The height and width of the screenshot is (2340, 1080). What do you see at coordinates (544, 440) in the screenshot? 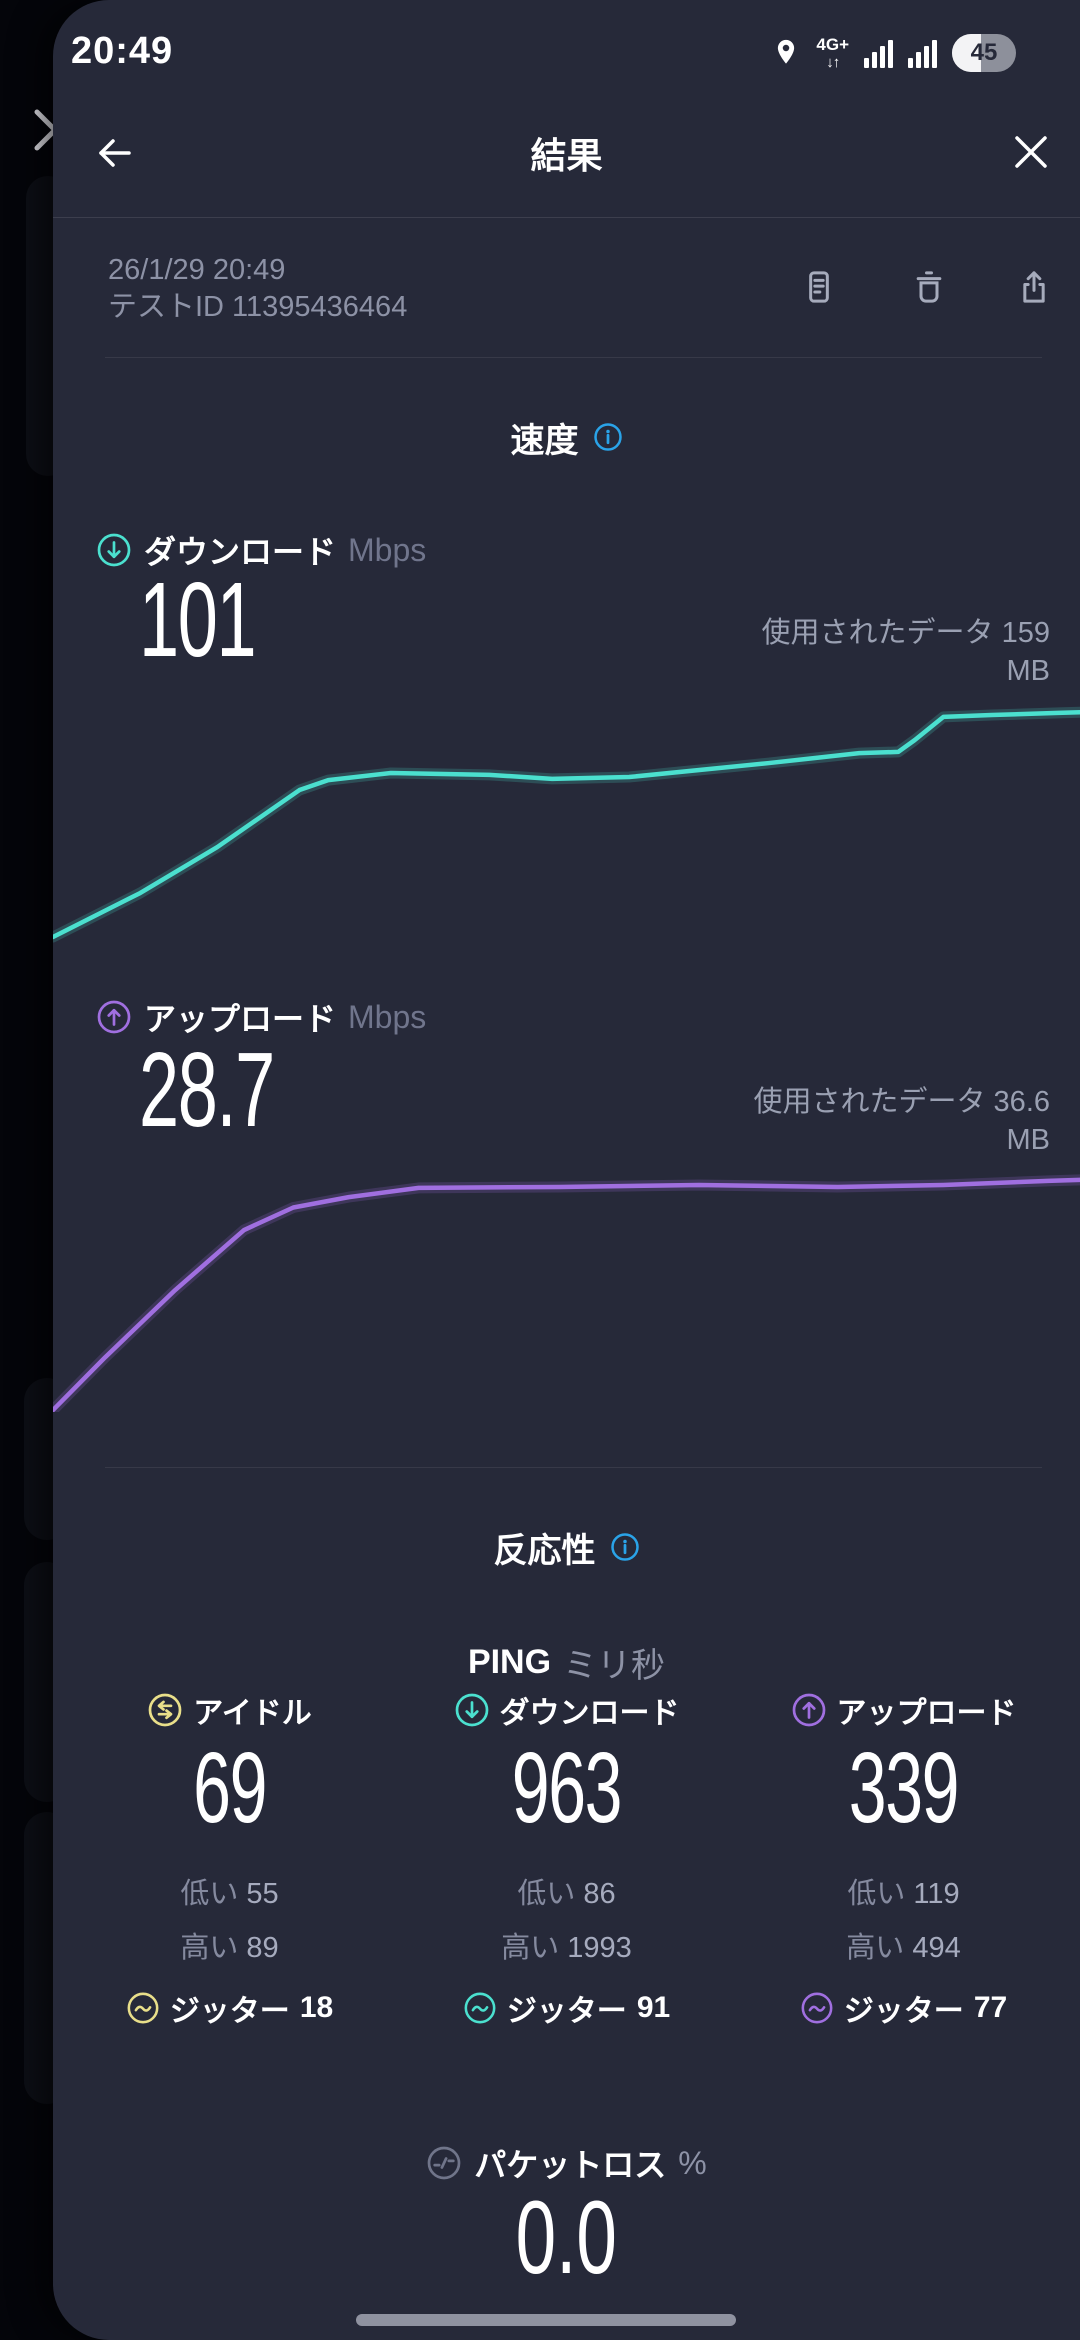
I see `speed-heading-label: 速度` at bounding box center [544, 440].